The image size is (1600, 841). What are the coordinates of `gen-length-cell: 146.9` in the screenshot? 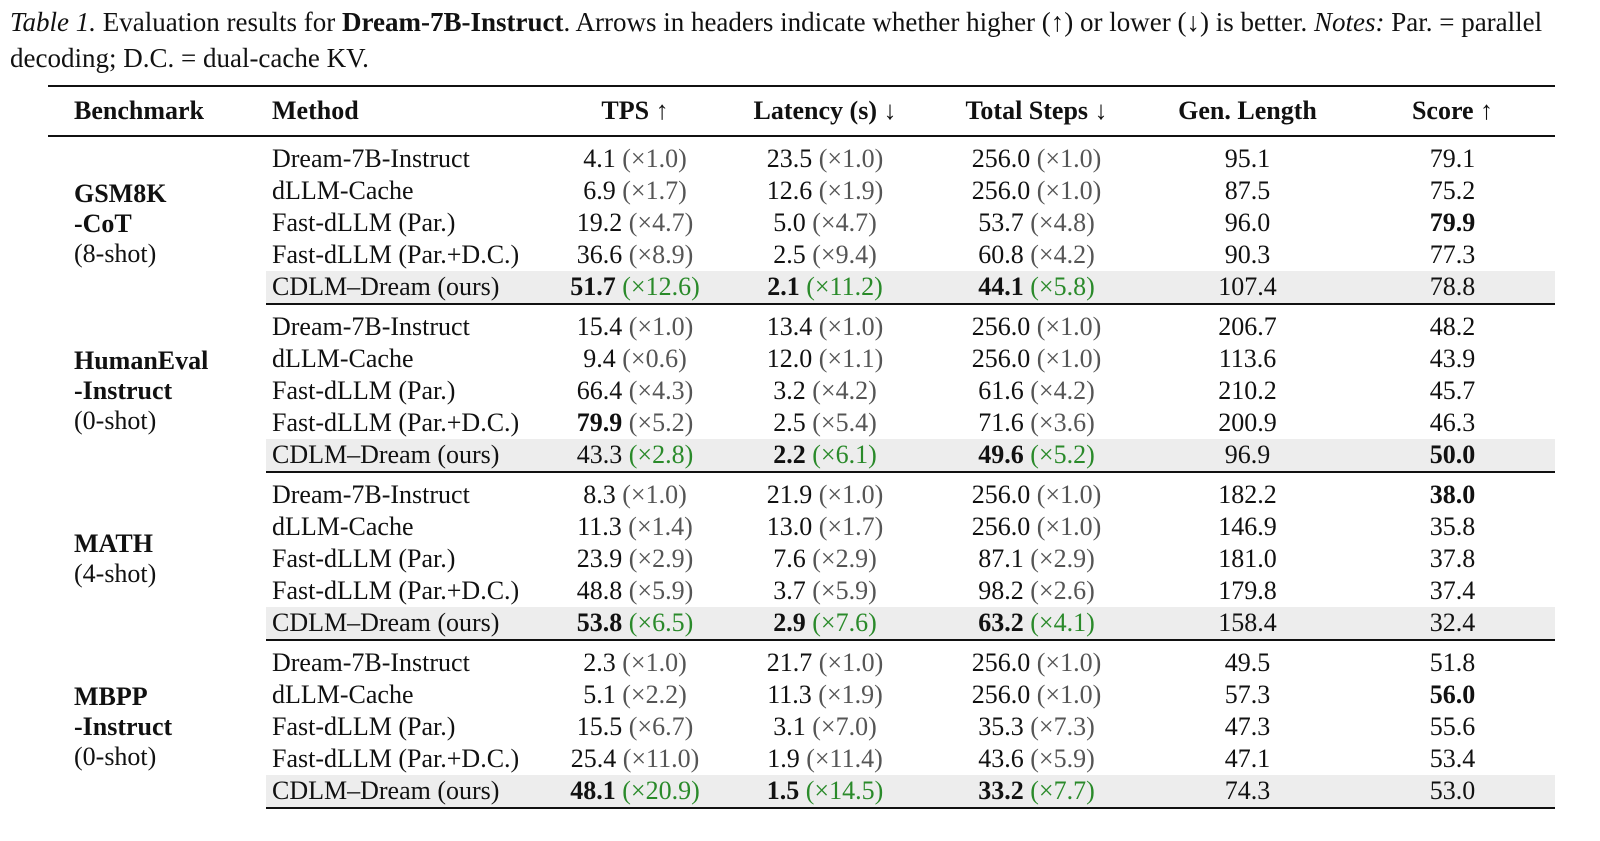 It's located at (1247, 526).